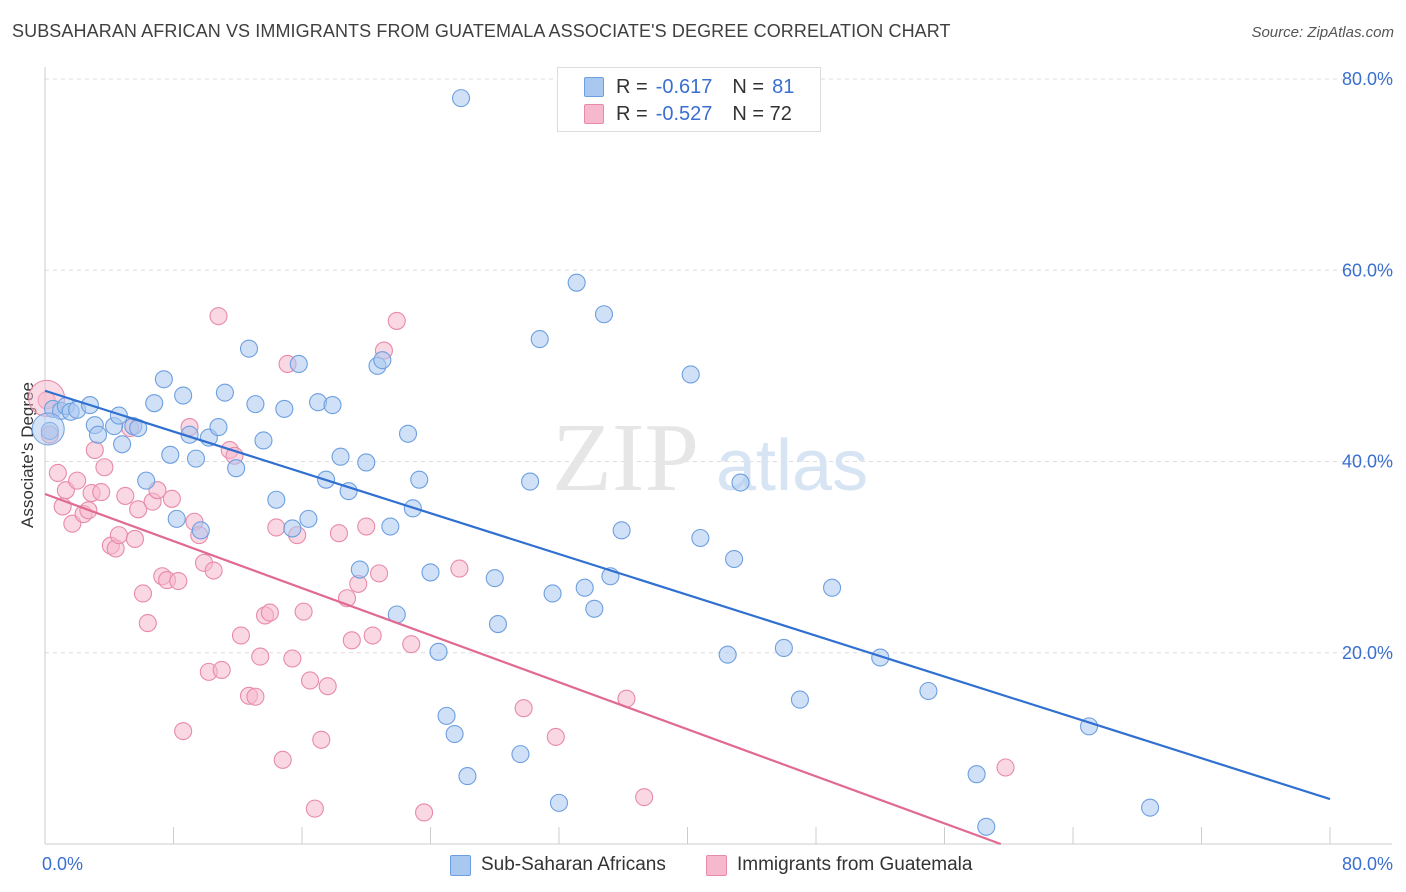 The height and width of the screenshot is (892, 1406). What do you see at coordinates (783, 86) in the screenshot?
I see `legend-n-value: 81` at bounding box center [783, 86].